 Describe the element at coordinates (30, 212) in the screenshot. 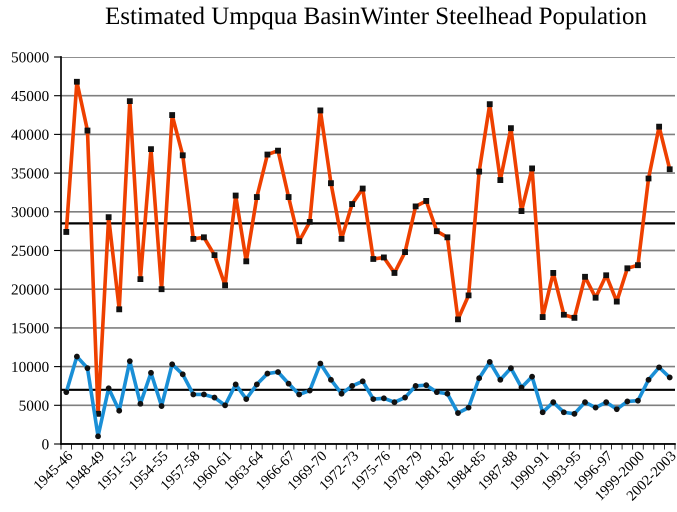

I see `y-tick-label: 30000` at that location.